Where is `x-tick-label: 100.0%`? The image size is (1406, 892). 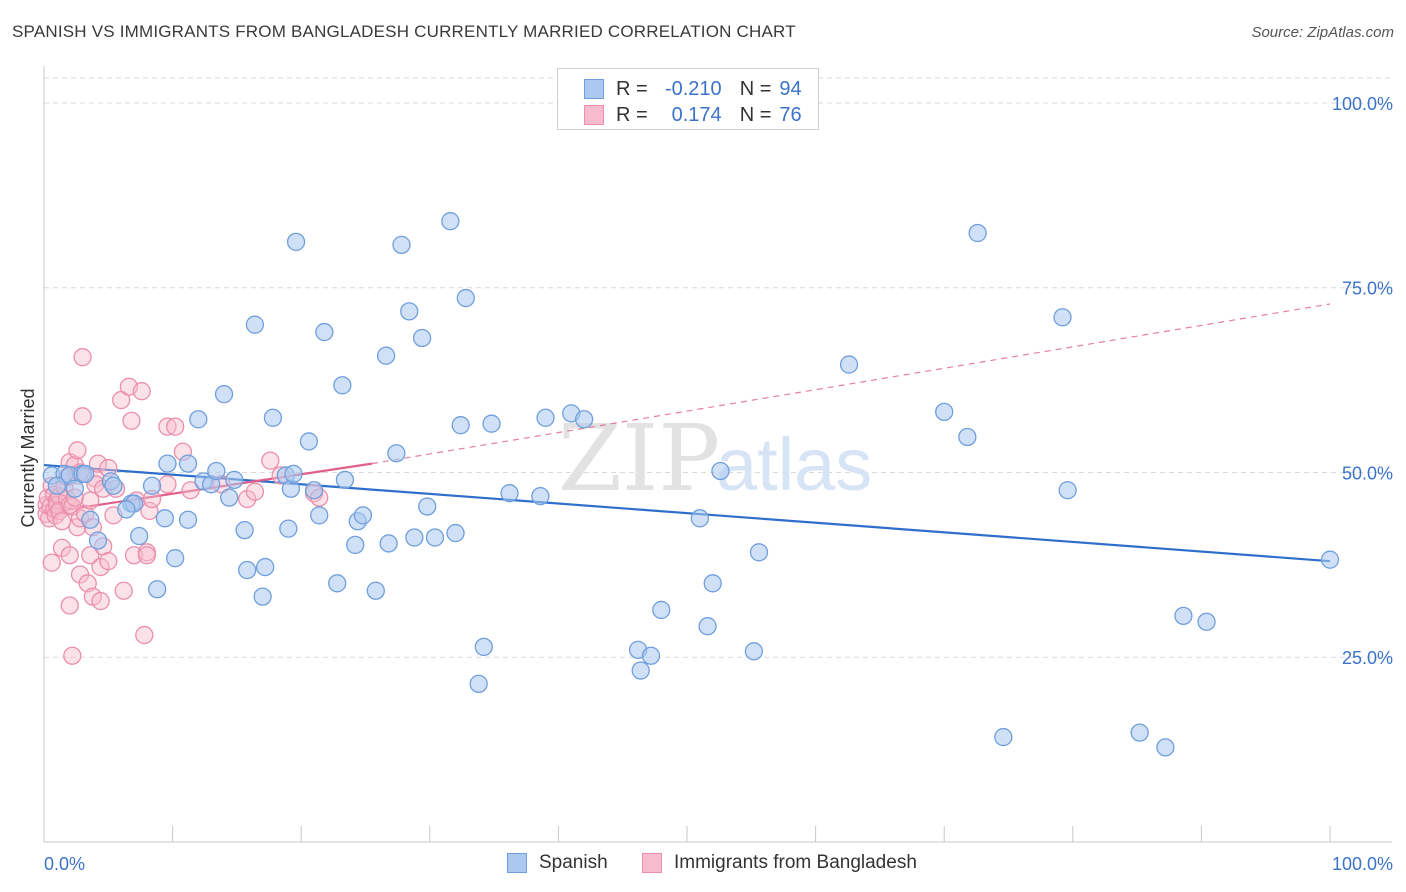
x-tick-label: 100.0% is located at coordinates (1362, 864).